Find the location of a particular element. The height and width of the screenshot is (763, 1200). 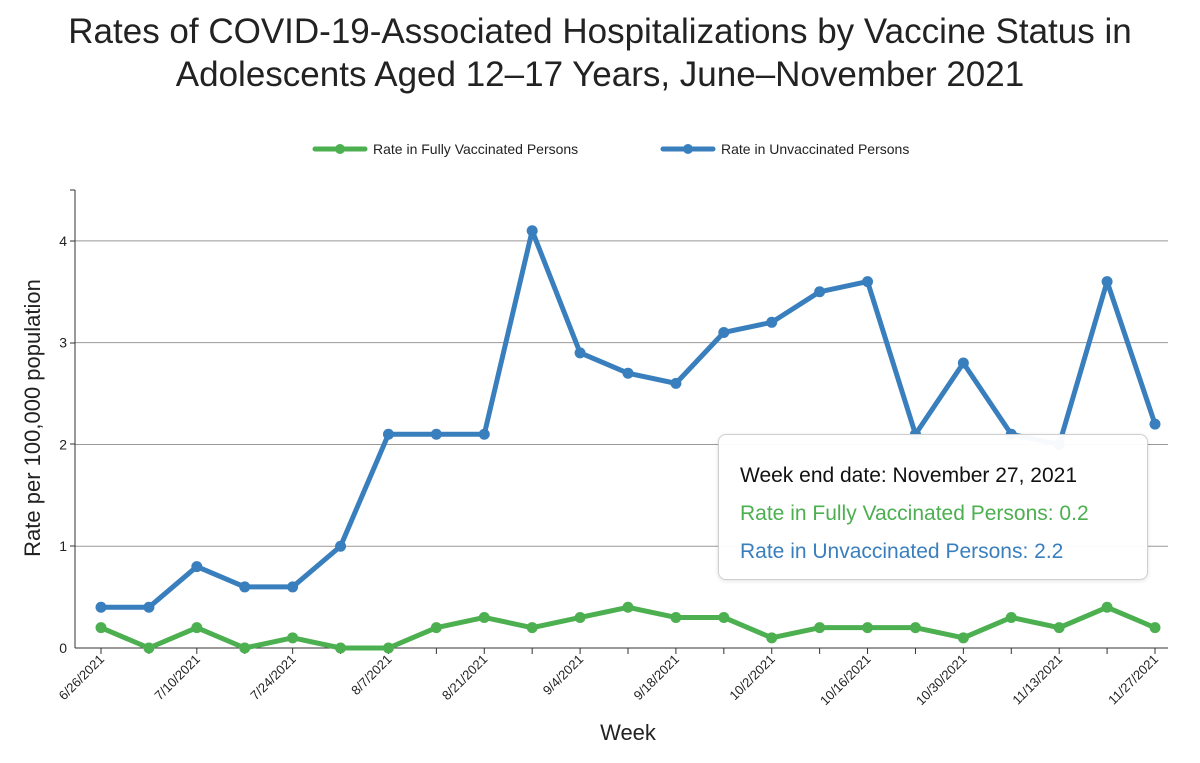

x-tick-label: 11/27/2021 is located at coordinates (1133, 680).